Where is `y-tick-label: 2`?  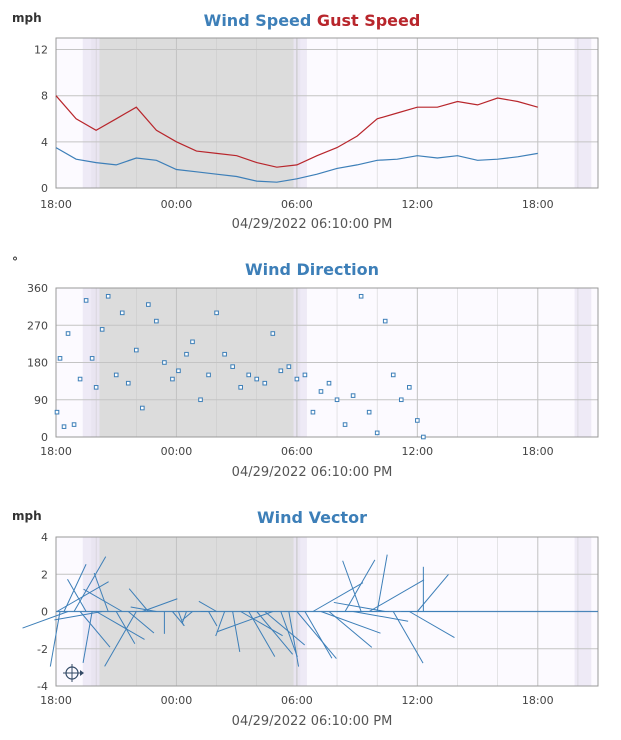
y-tick-label: 2 is located at coordinates (44, 574).